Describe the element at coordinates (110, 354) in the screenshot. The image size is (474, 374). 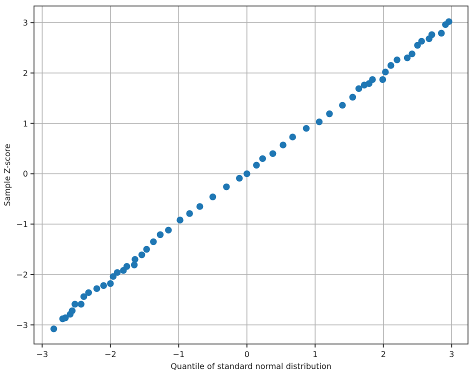
I see `x-tick-label: −2` at that location.